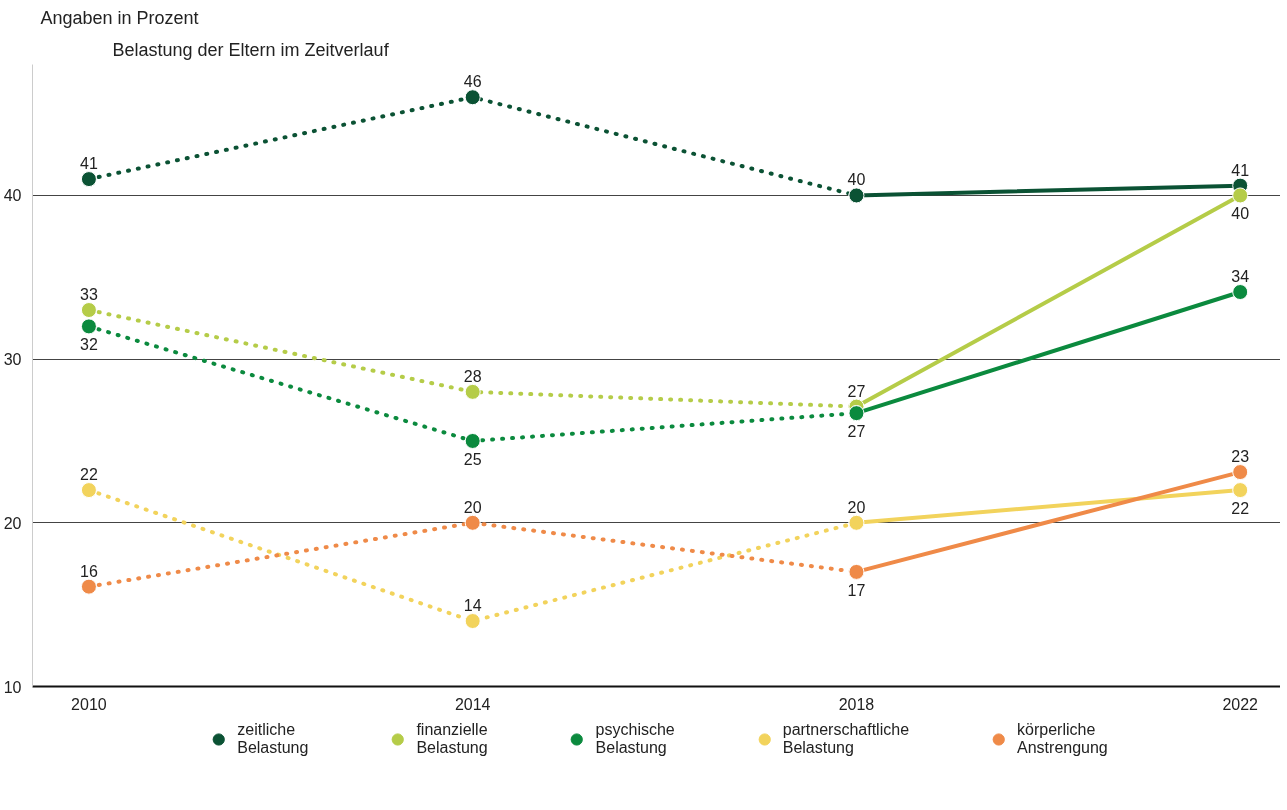 This screenshot has height=810, width=1287. I want to click on data-label: 33, so click(89, 295).